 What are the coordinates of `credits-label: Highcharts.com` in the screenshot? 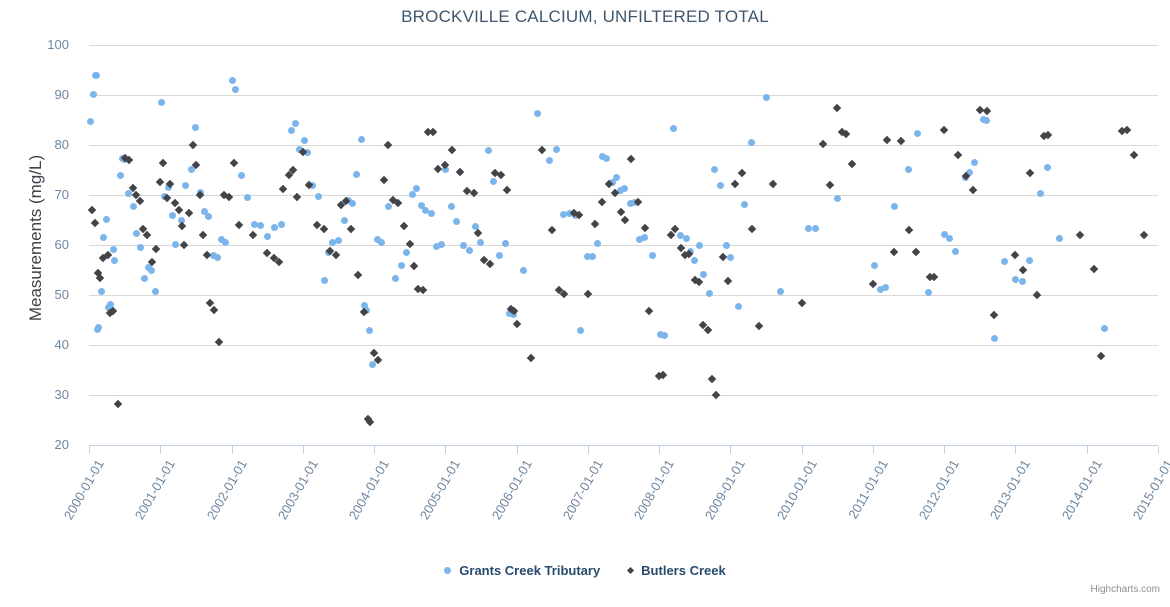 It's located at (1125, 589).